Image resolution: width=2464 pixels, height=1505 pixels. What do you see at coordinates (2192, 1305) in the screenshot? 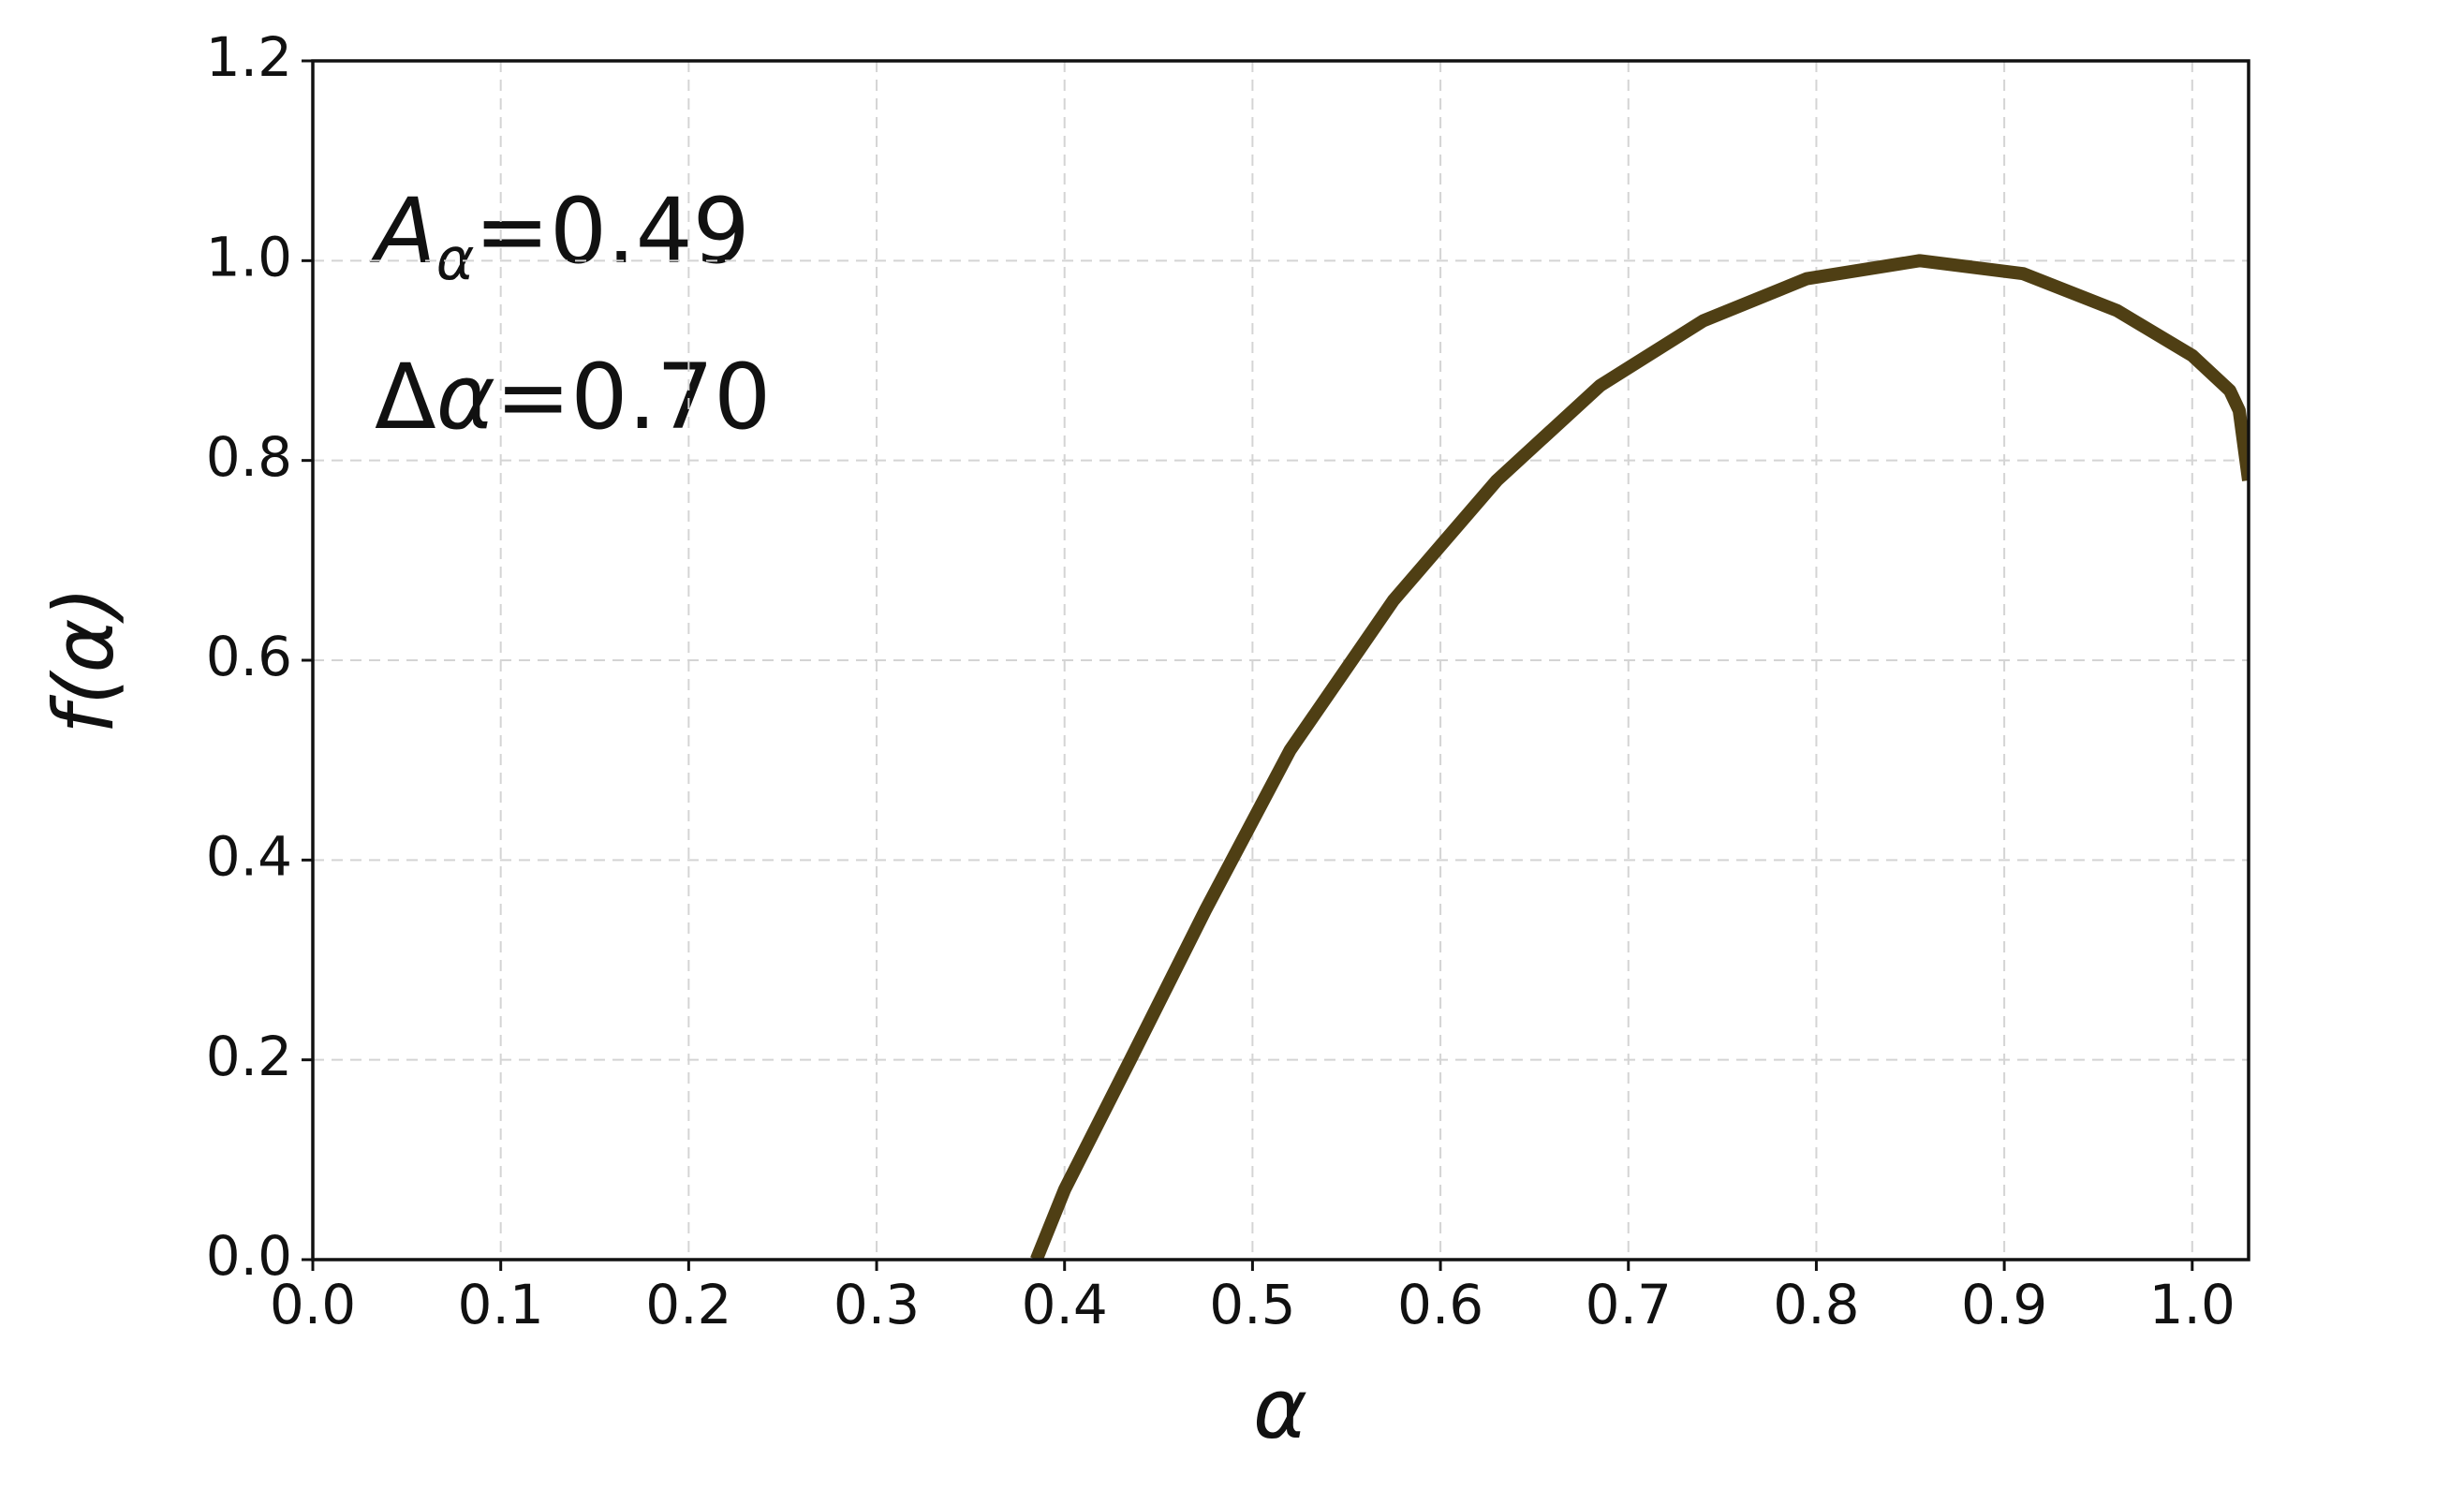
I see `x-tick-label: 1.0` at bounding box center [2192, 1305].